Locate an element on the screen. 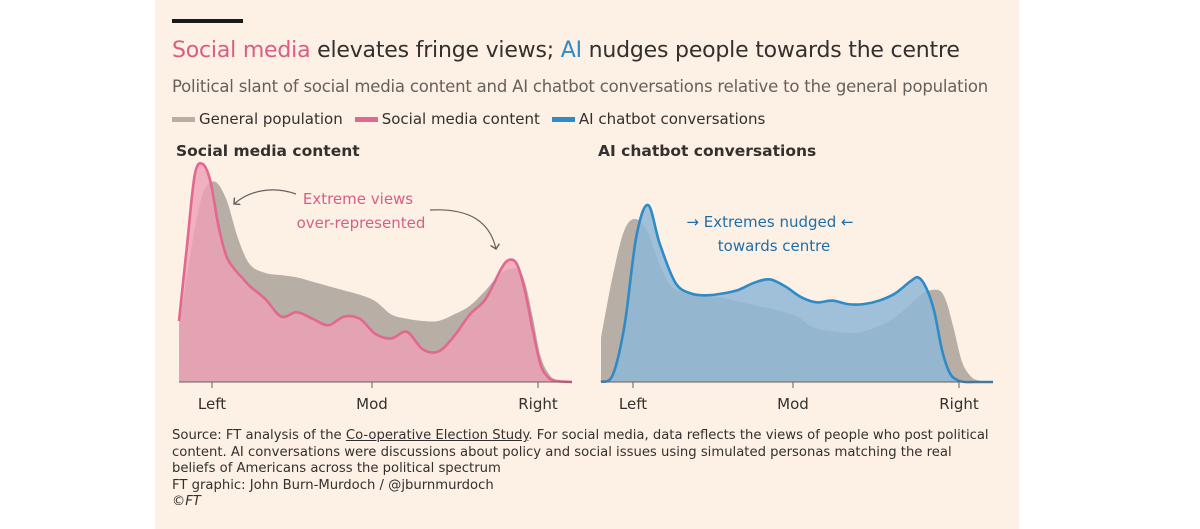  legend-item-ai: AI chatbot conversations is located at coordinates (658, 119).